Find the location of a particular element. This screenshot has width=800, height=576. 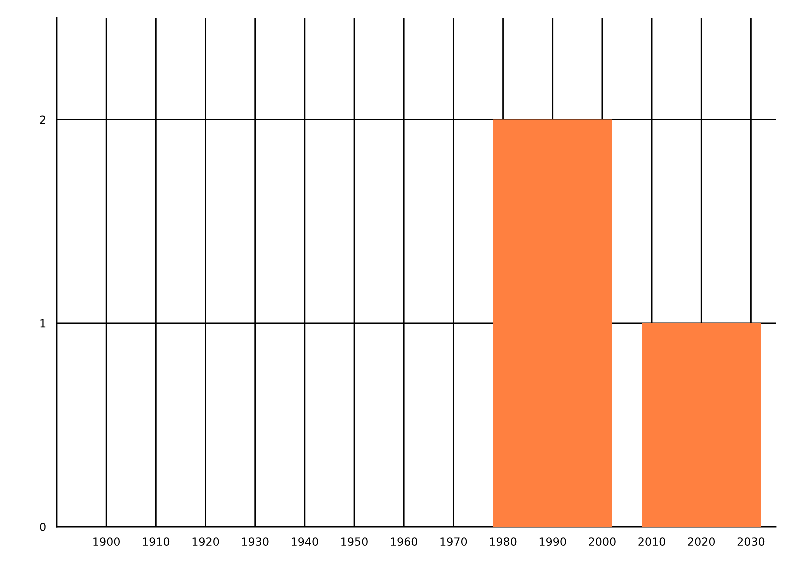

x-tick-label: 2020 is located at coordinates (702, 542).